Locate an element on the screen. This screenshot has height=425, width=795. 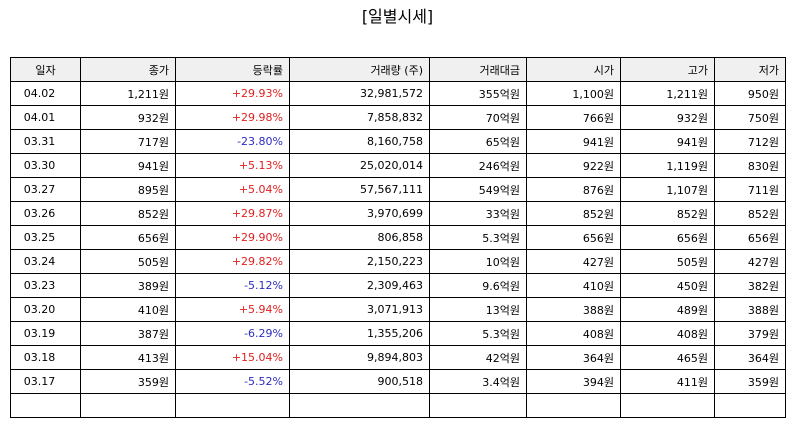
cell-volume: 7,858,832 is located at coordinates (359, 117).